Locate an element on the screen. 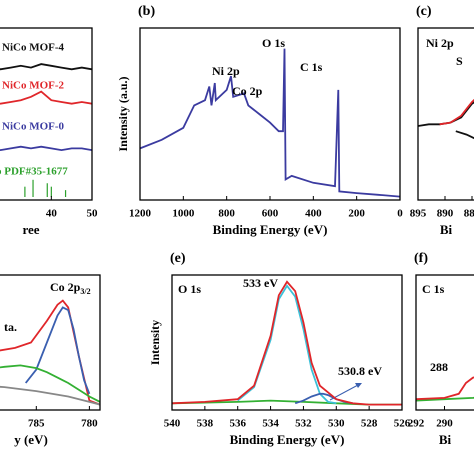 The image size is (474, 474). x-tick-label: 50 is located at coordinates (93, 214).